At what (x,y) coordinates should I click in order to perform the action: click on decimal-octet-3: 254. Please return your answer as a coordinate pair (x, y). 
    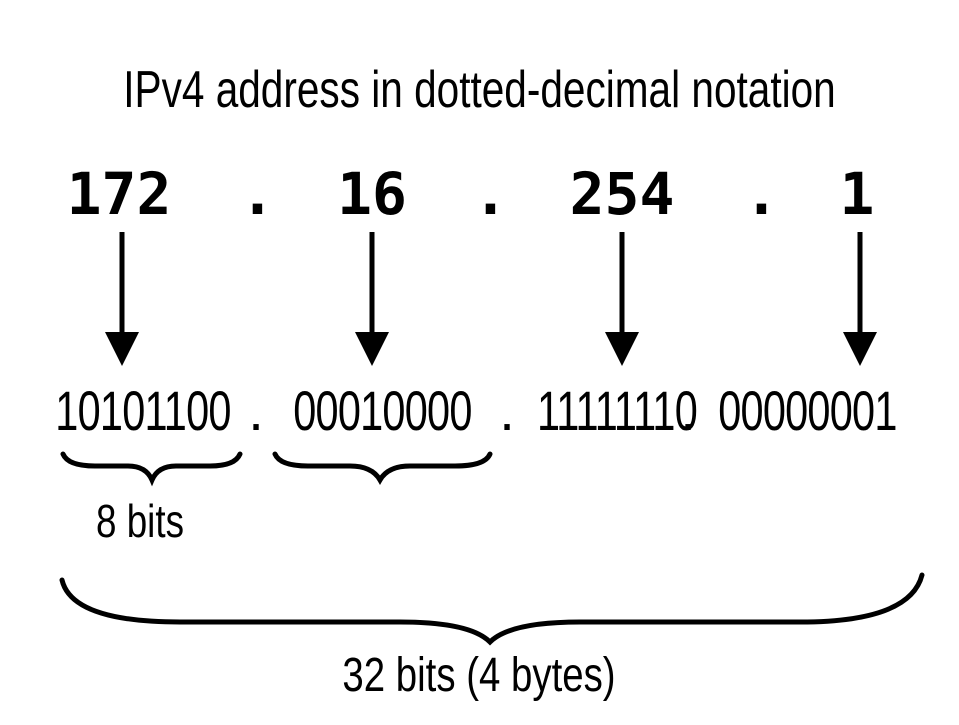
    Looking at the image, I should click on (622, 194).